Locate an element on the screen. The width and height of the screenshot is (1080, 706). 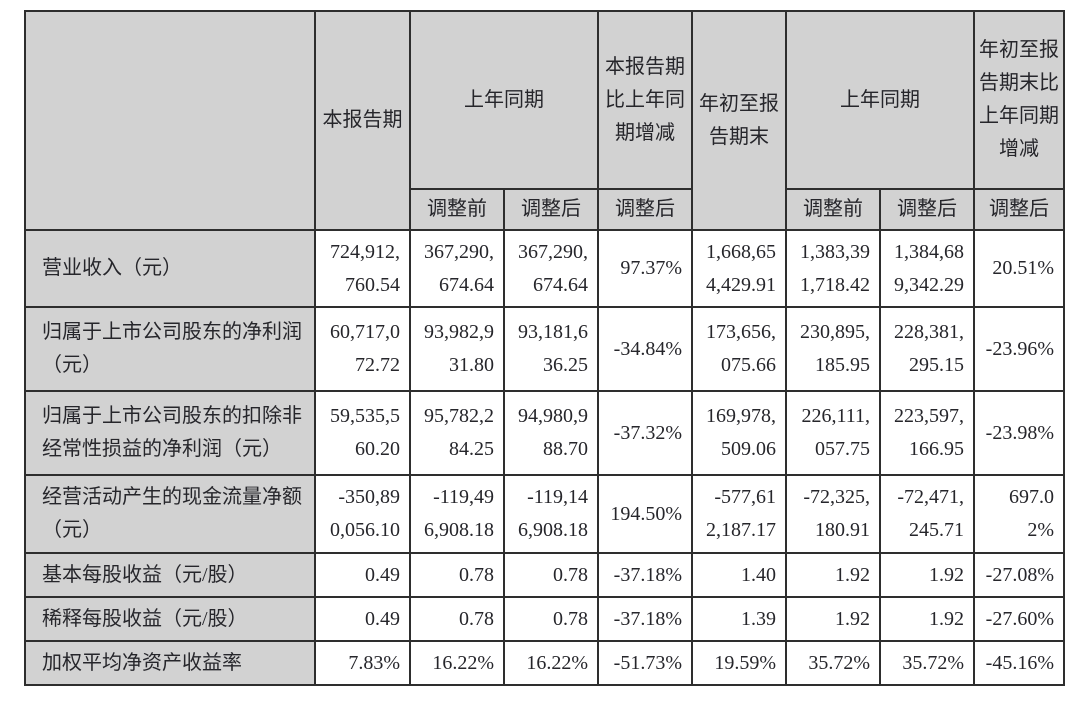
cell: -45.16% is located at coordinates (1019, 663).